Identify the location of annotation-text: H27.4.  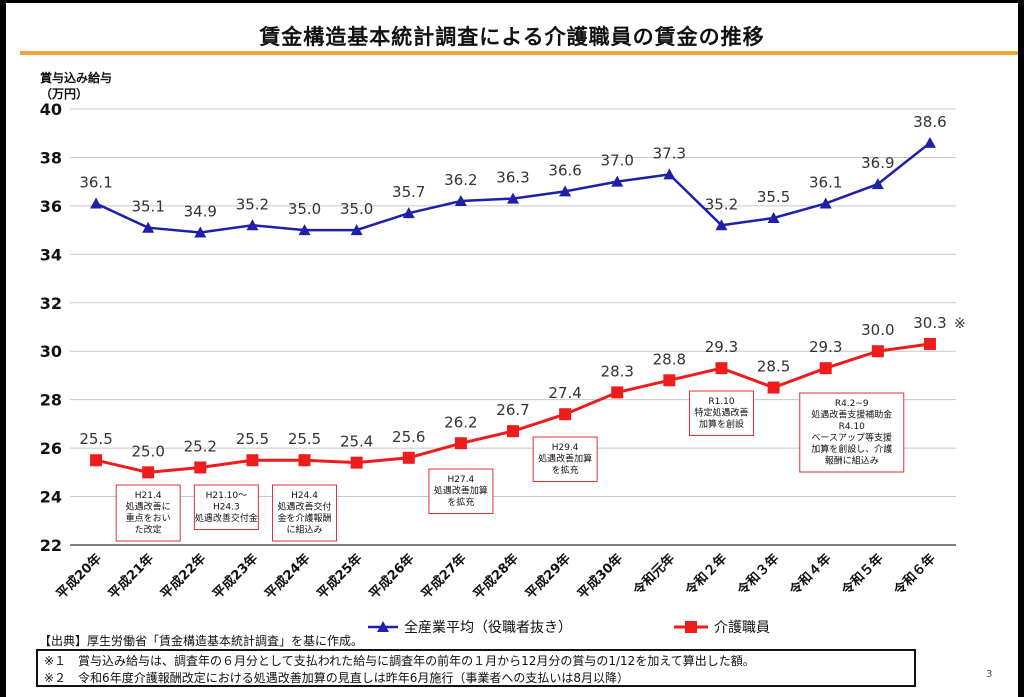
(460, 480).